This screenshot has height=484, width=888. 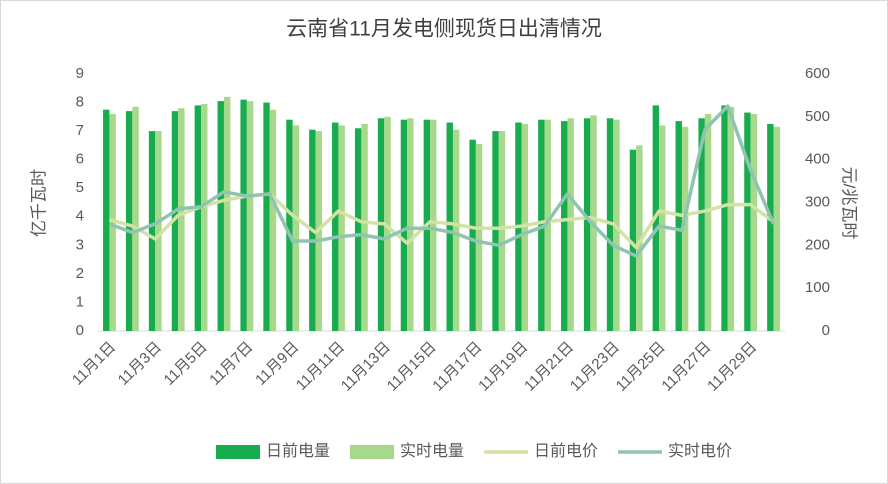 What do you see at coordinates (700, 451) in the screenshot?
I see `legend-label: 实时电价` at bounding box center [700, 451].